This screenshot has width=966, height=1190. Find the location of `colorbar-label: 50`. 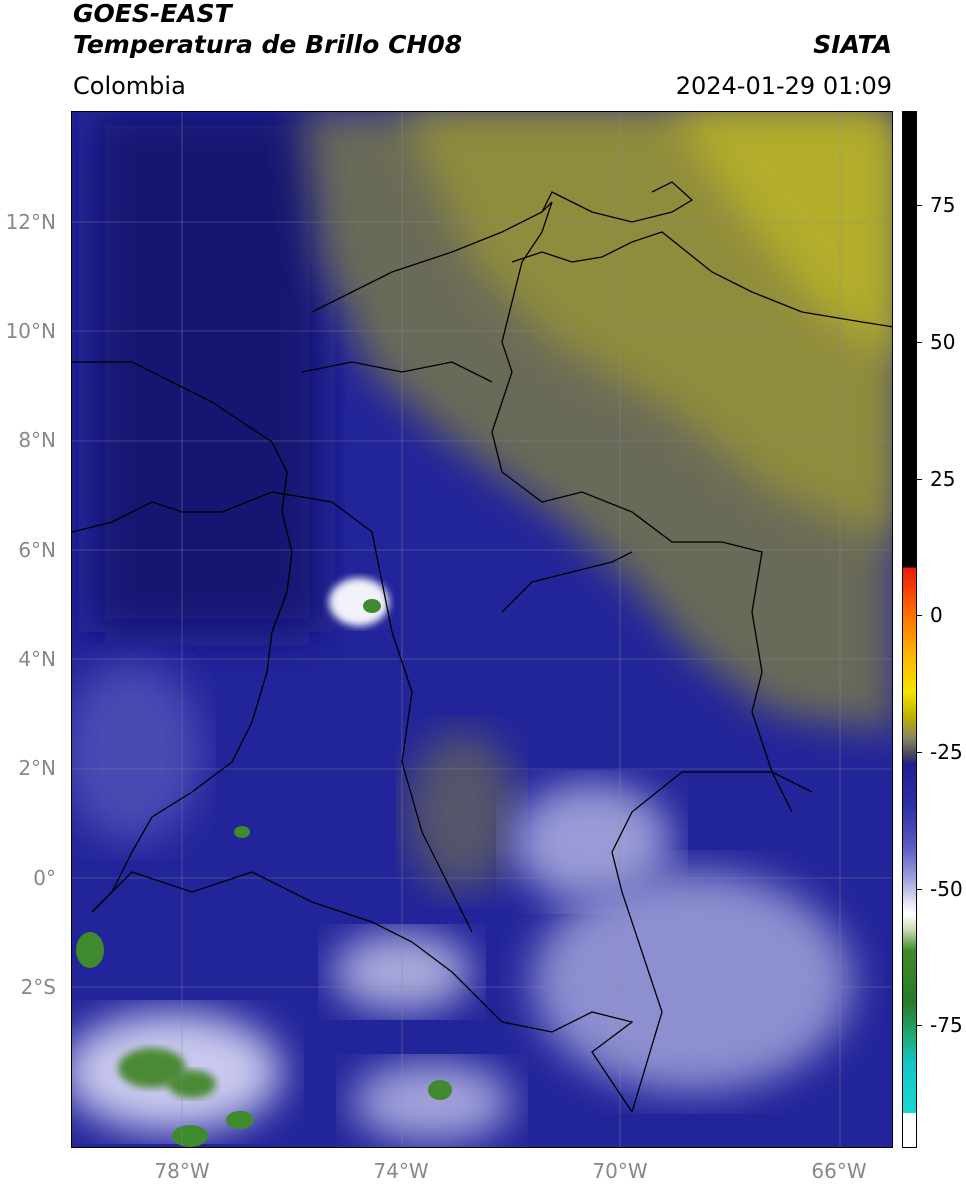

colorbar-label: 50 is located at coordinates (943, 342).